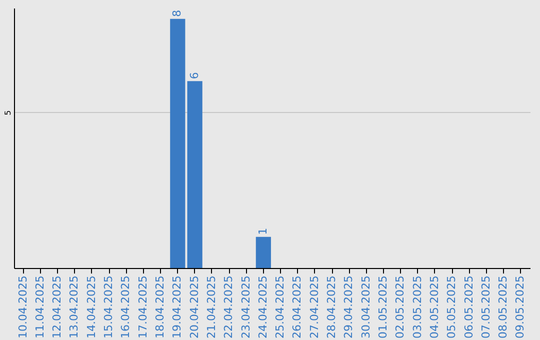  What do you see at coordinates (177, 13) in the screenshot?
I see `data-label: 8` at bounding box center [177, 13].